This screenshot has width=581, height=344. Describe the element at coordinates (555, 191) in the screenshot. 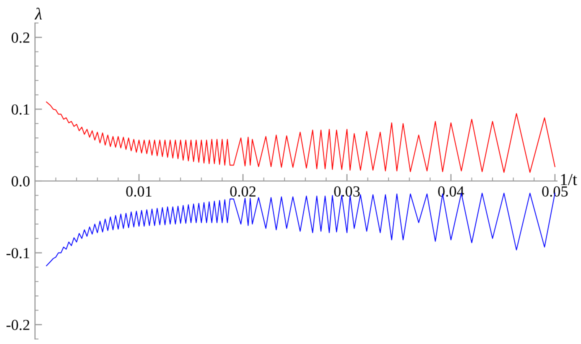

I see `x-tick-label: 0.05` at that location.